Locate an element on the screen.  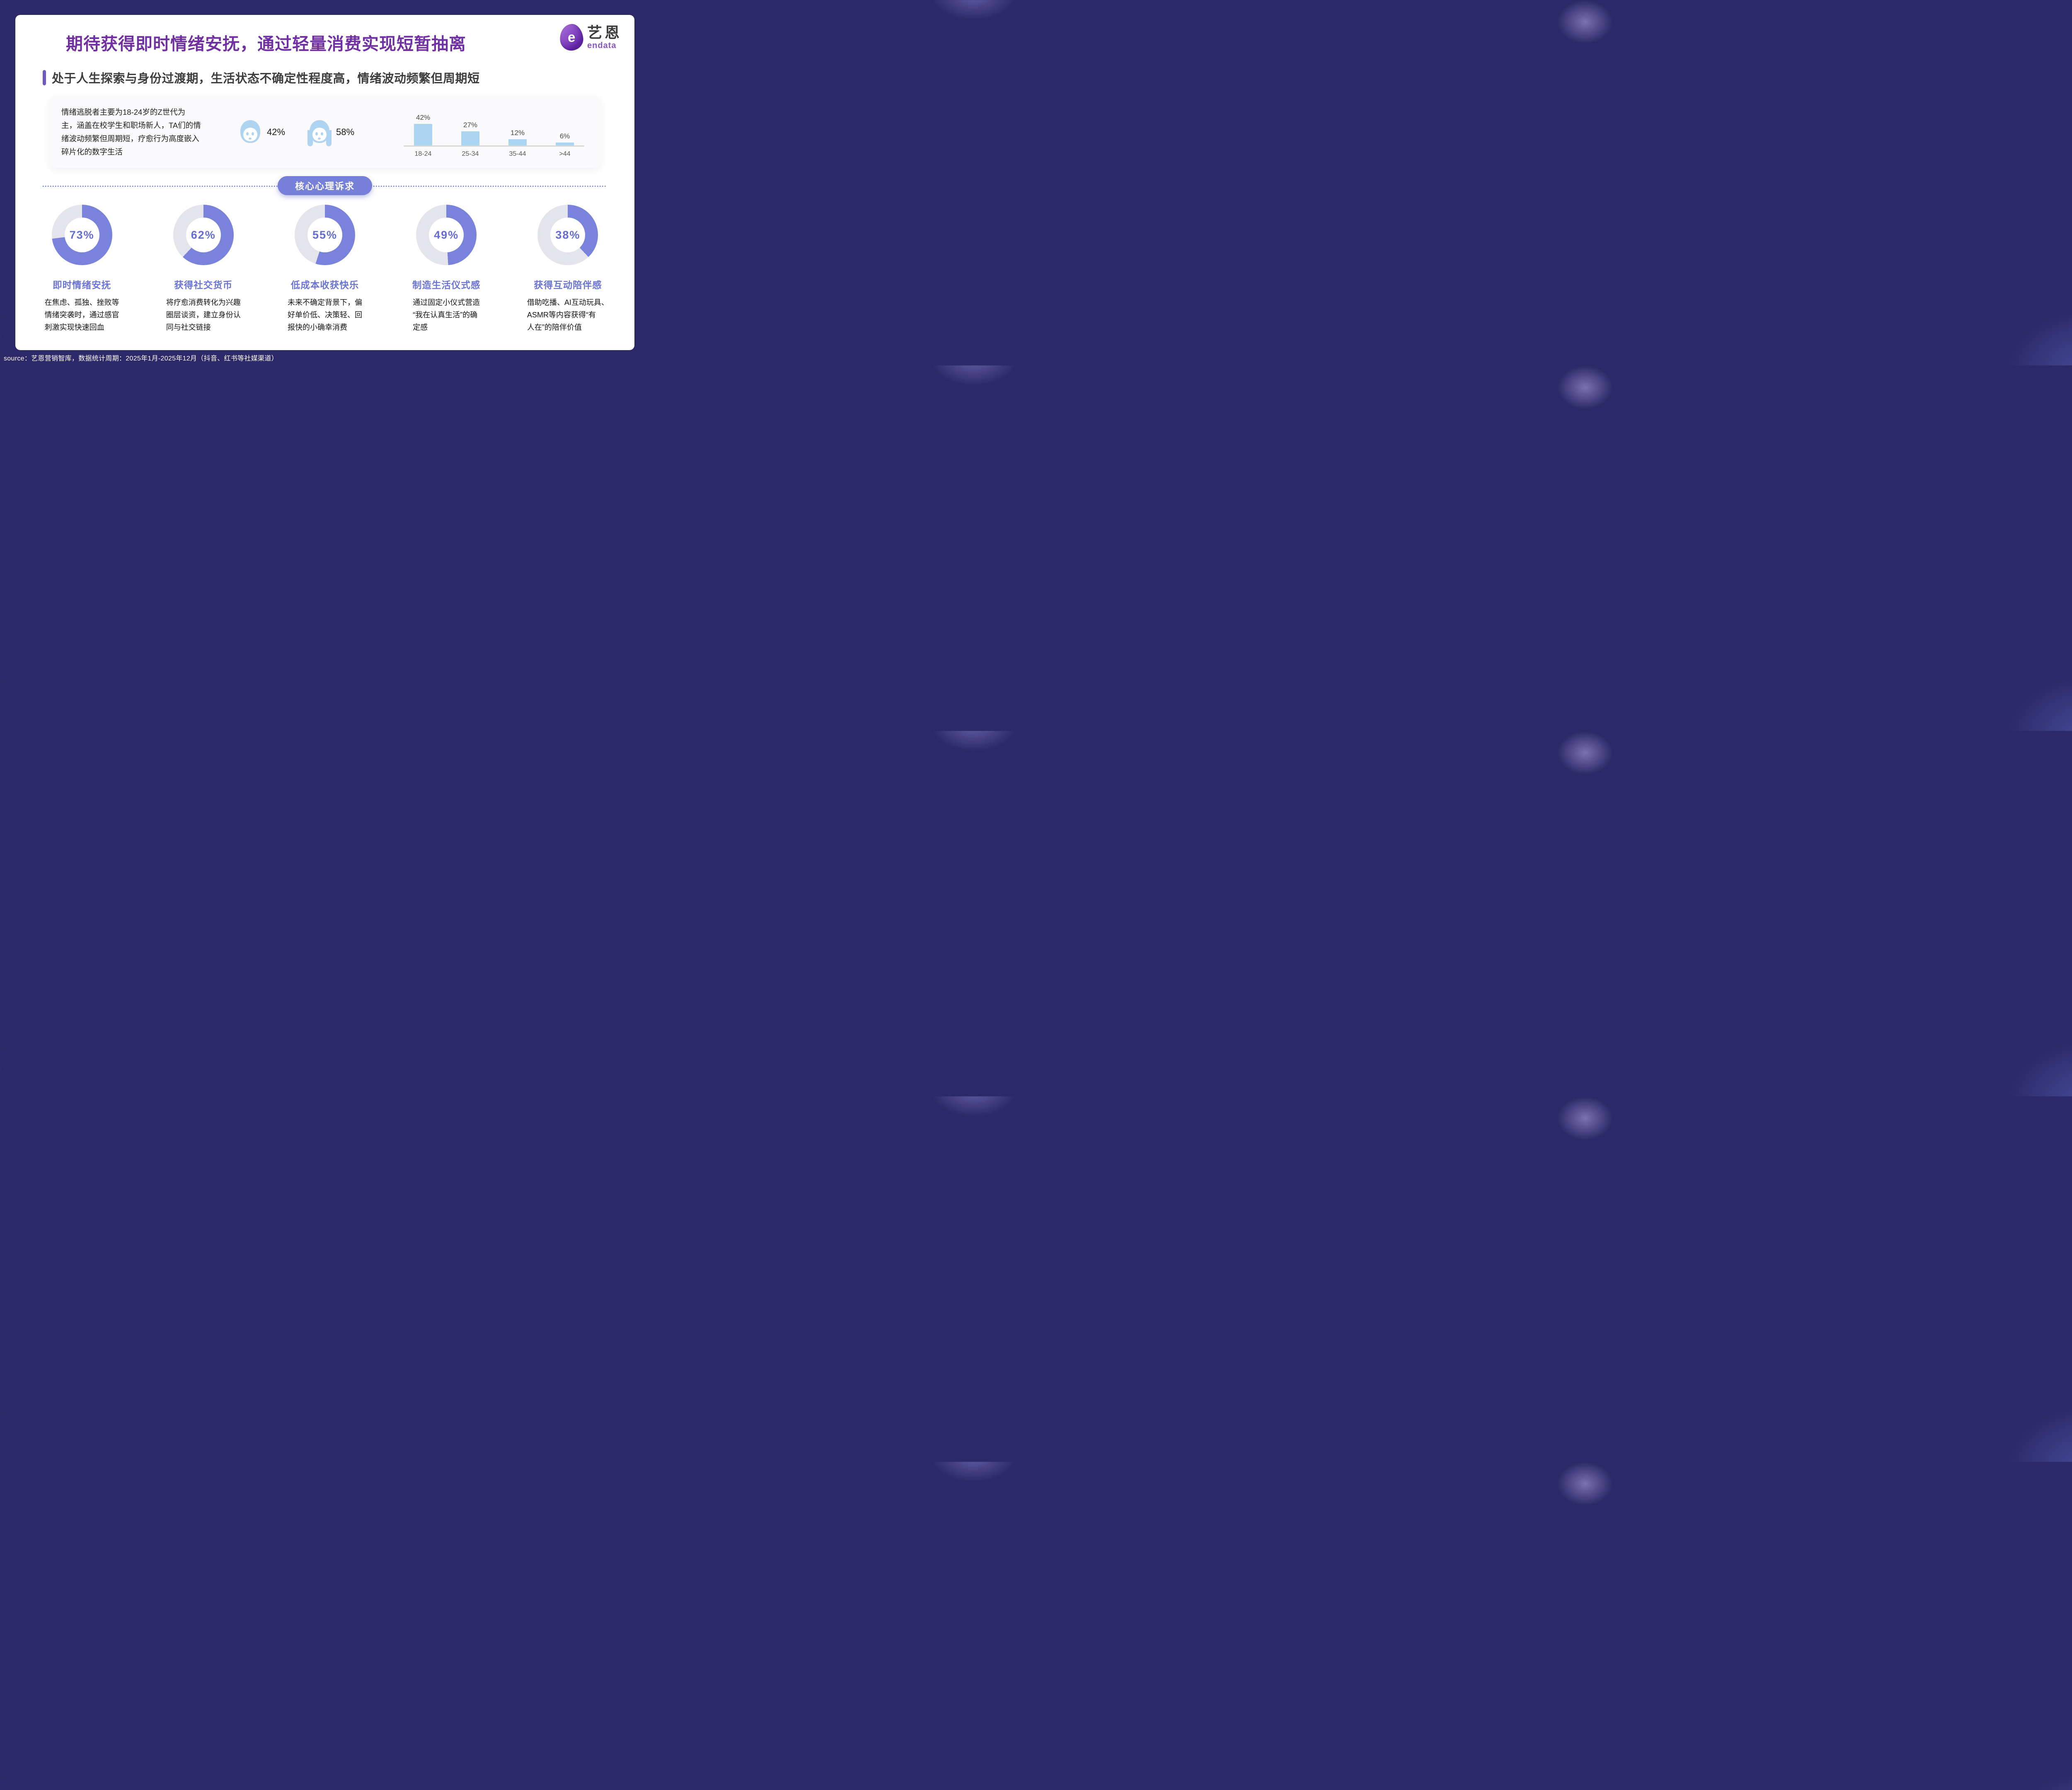
endata-logo: e 艺恩 endata is located at coordinates (590, 38).